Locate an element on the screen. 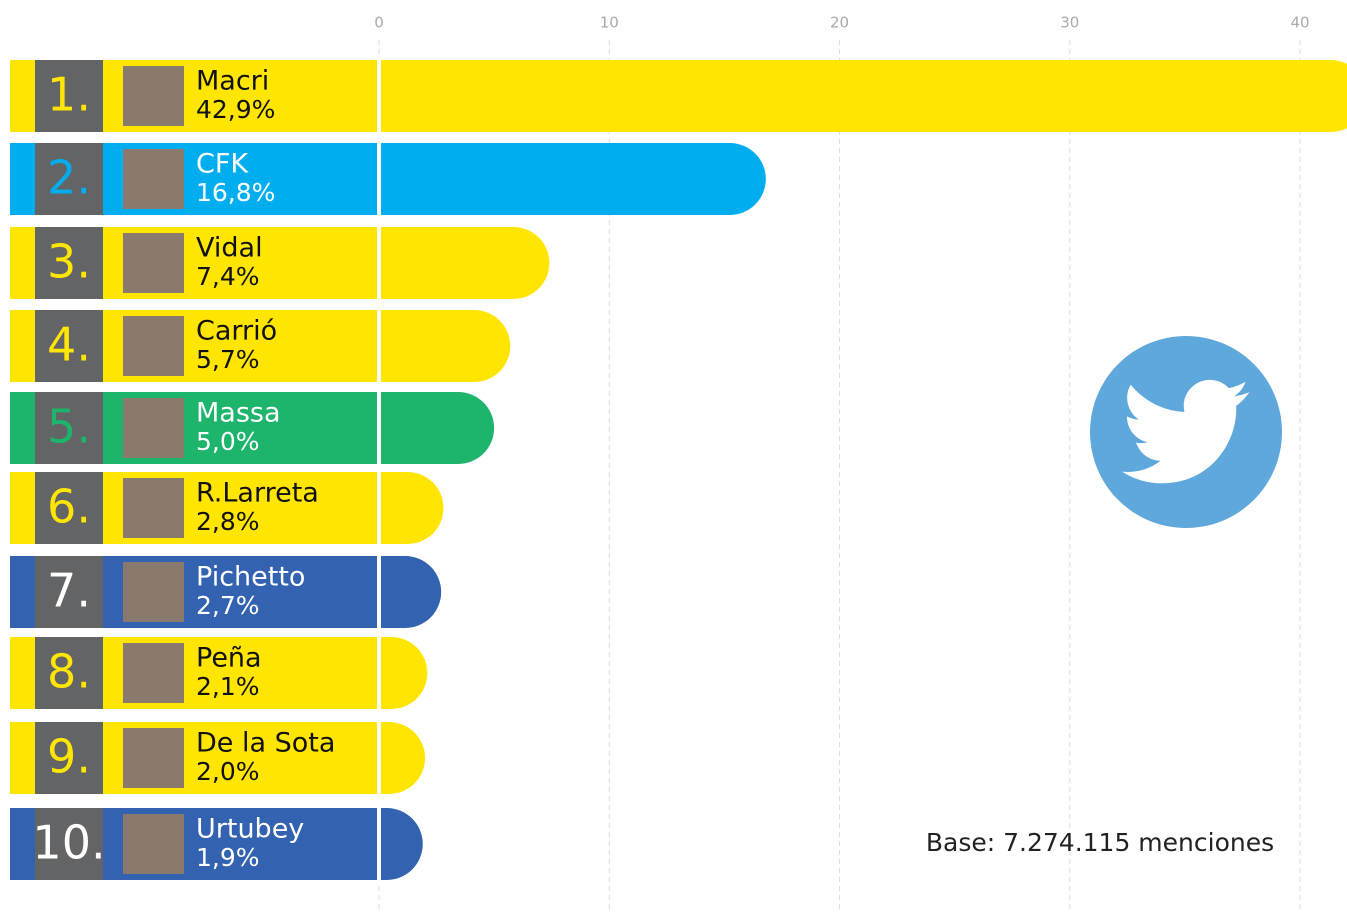  rank-label: 9. is located at coordinates (69, 757).